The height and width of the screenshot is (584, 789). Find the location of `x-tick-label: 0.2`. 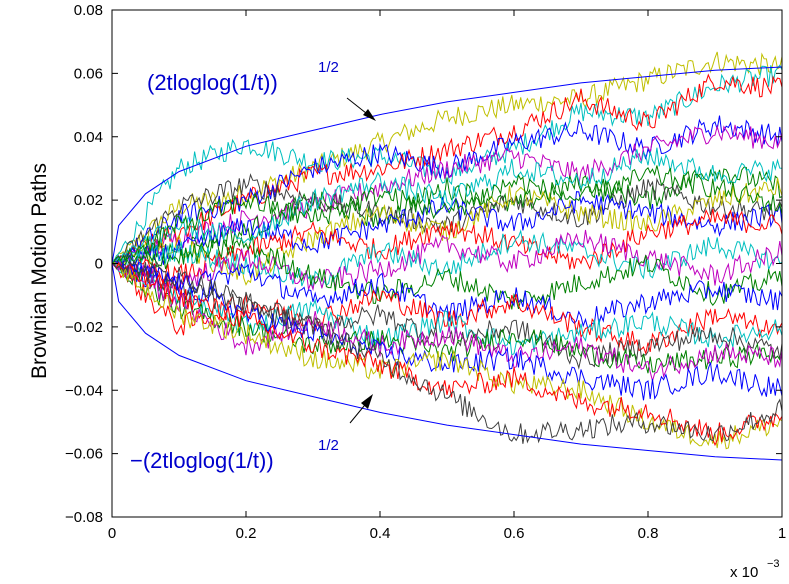

x-tick-label: 0.2 is located at coordinates (246, 533).